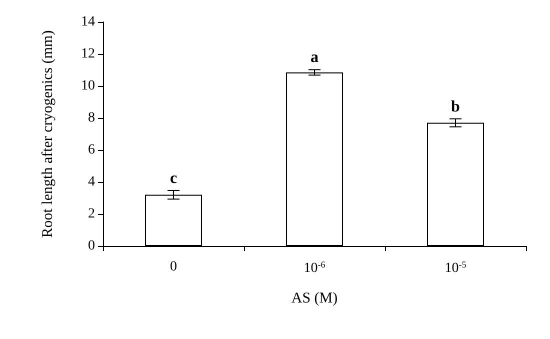 The height and width of the screenshot is (339, 550). I want to click on y-tick-label: 8, so click(91, 118).